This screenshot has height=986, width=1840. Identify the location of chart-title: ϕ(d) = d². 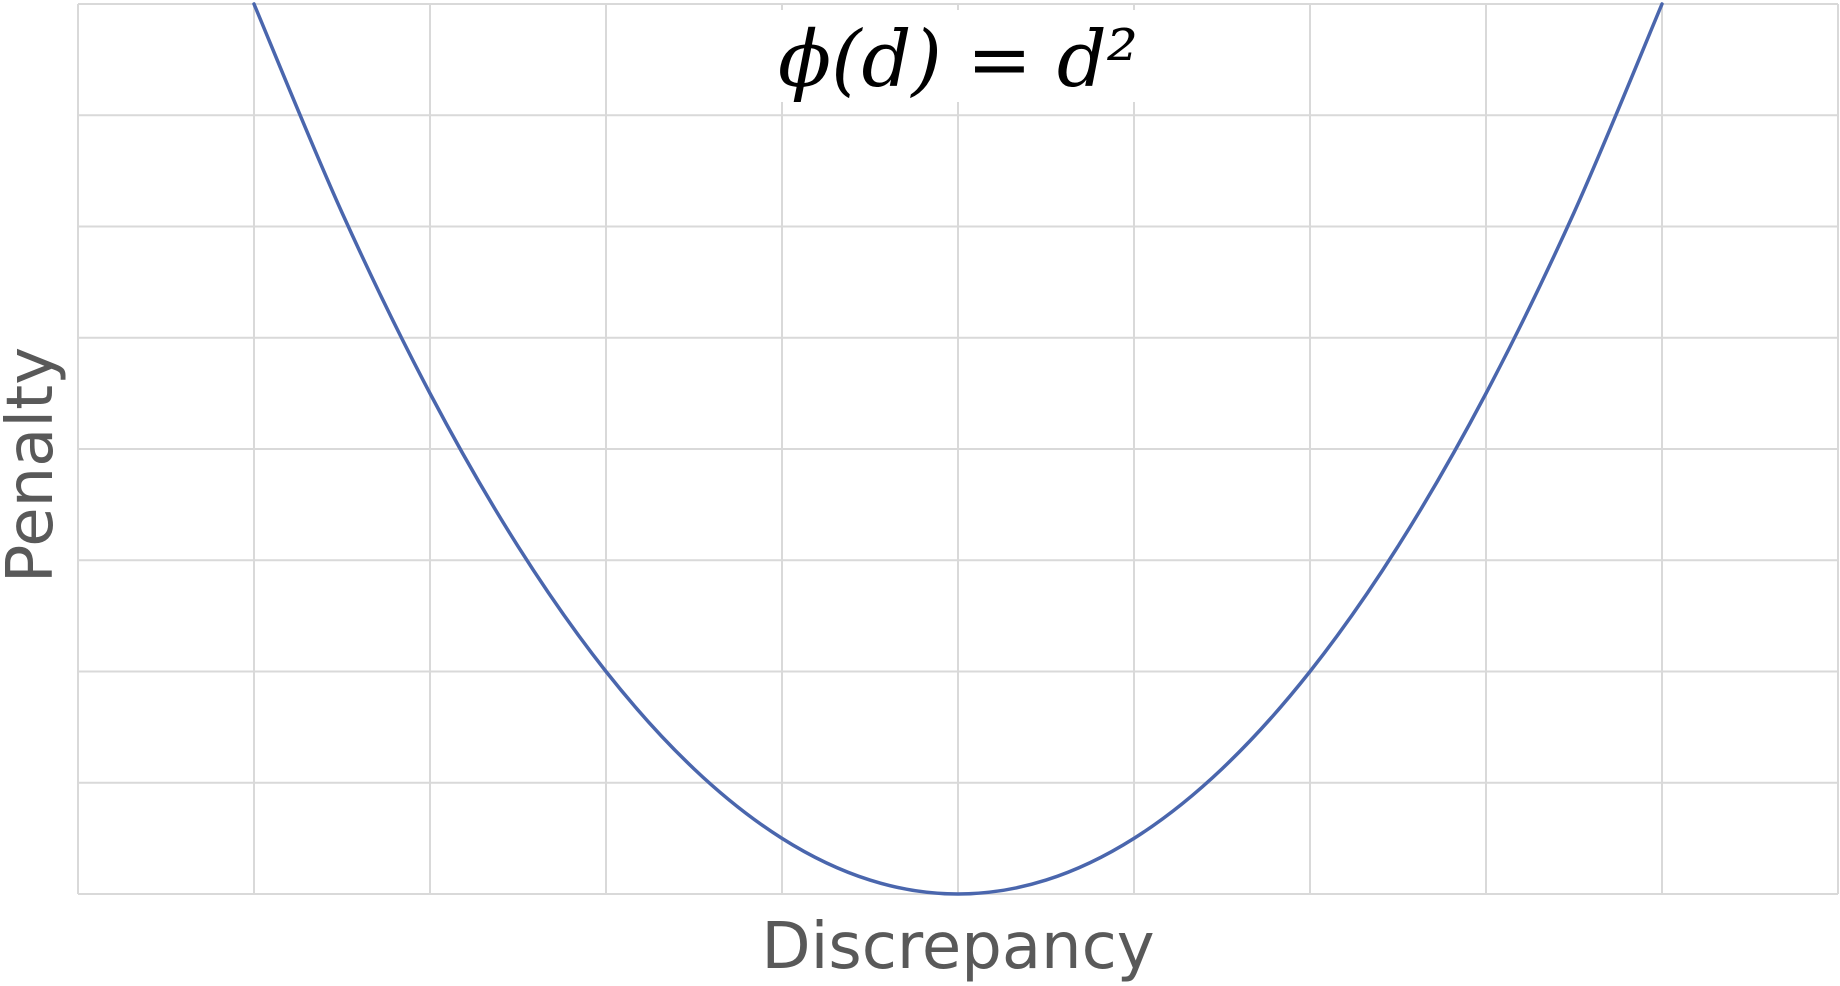
(958, 60).